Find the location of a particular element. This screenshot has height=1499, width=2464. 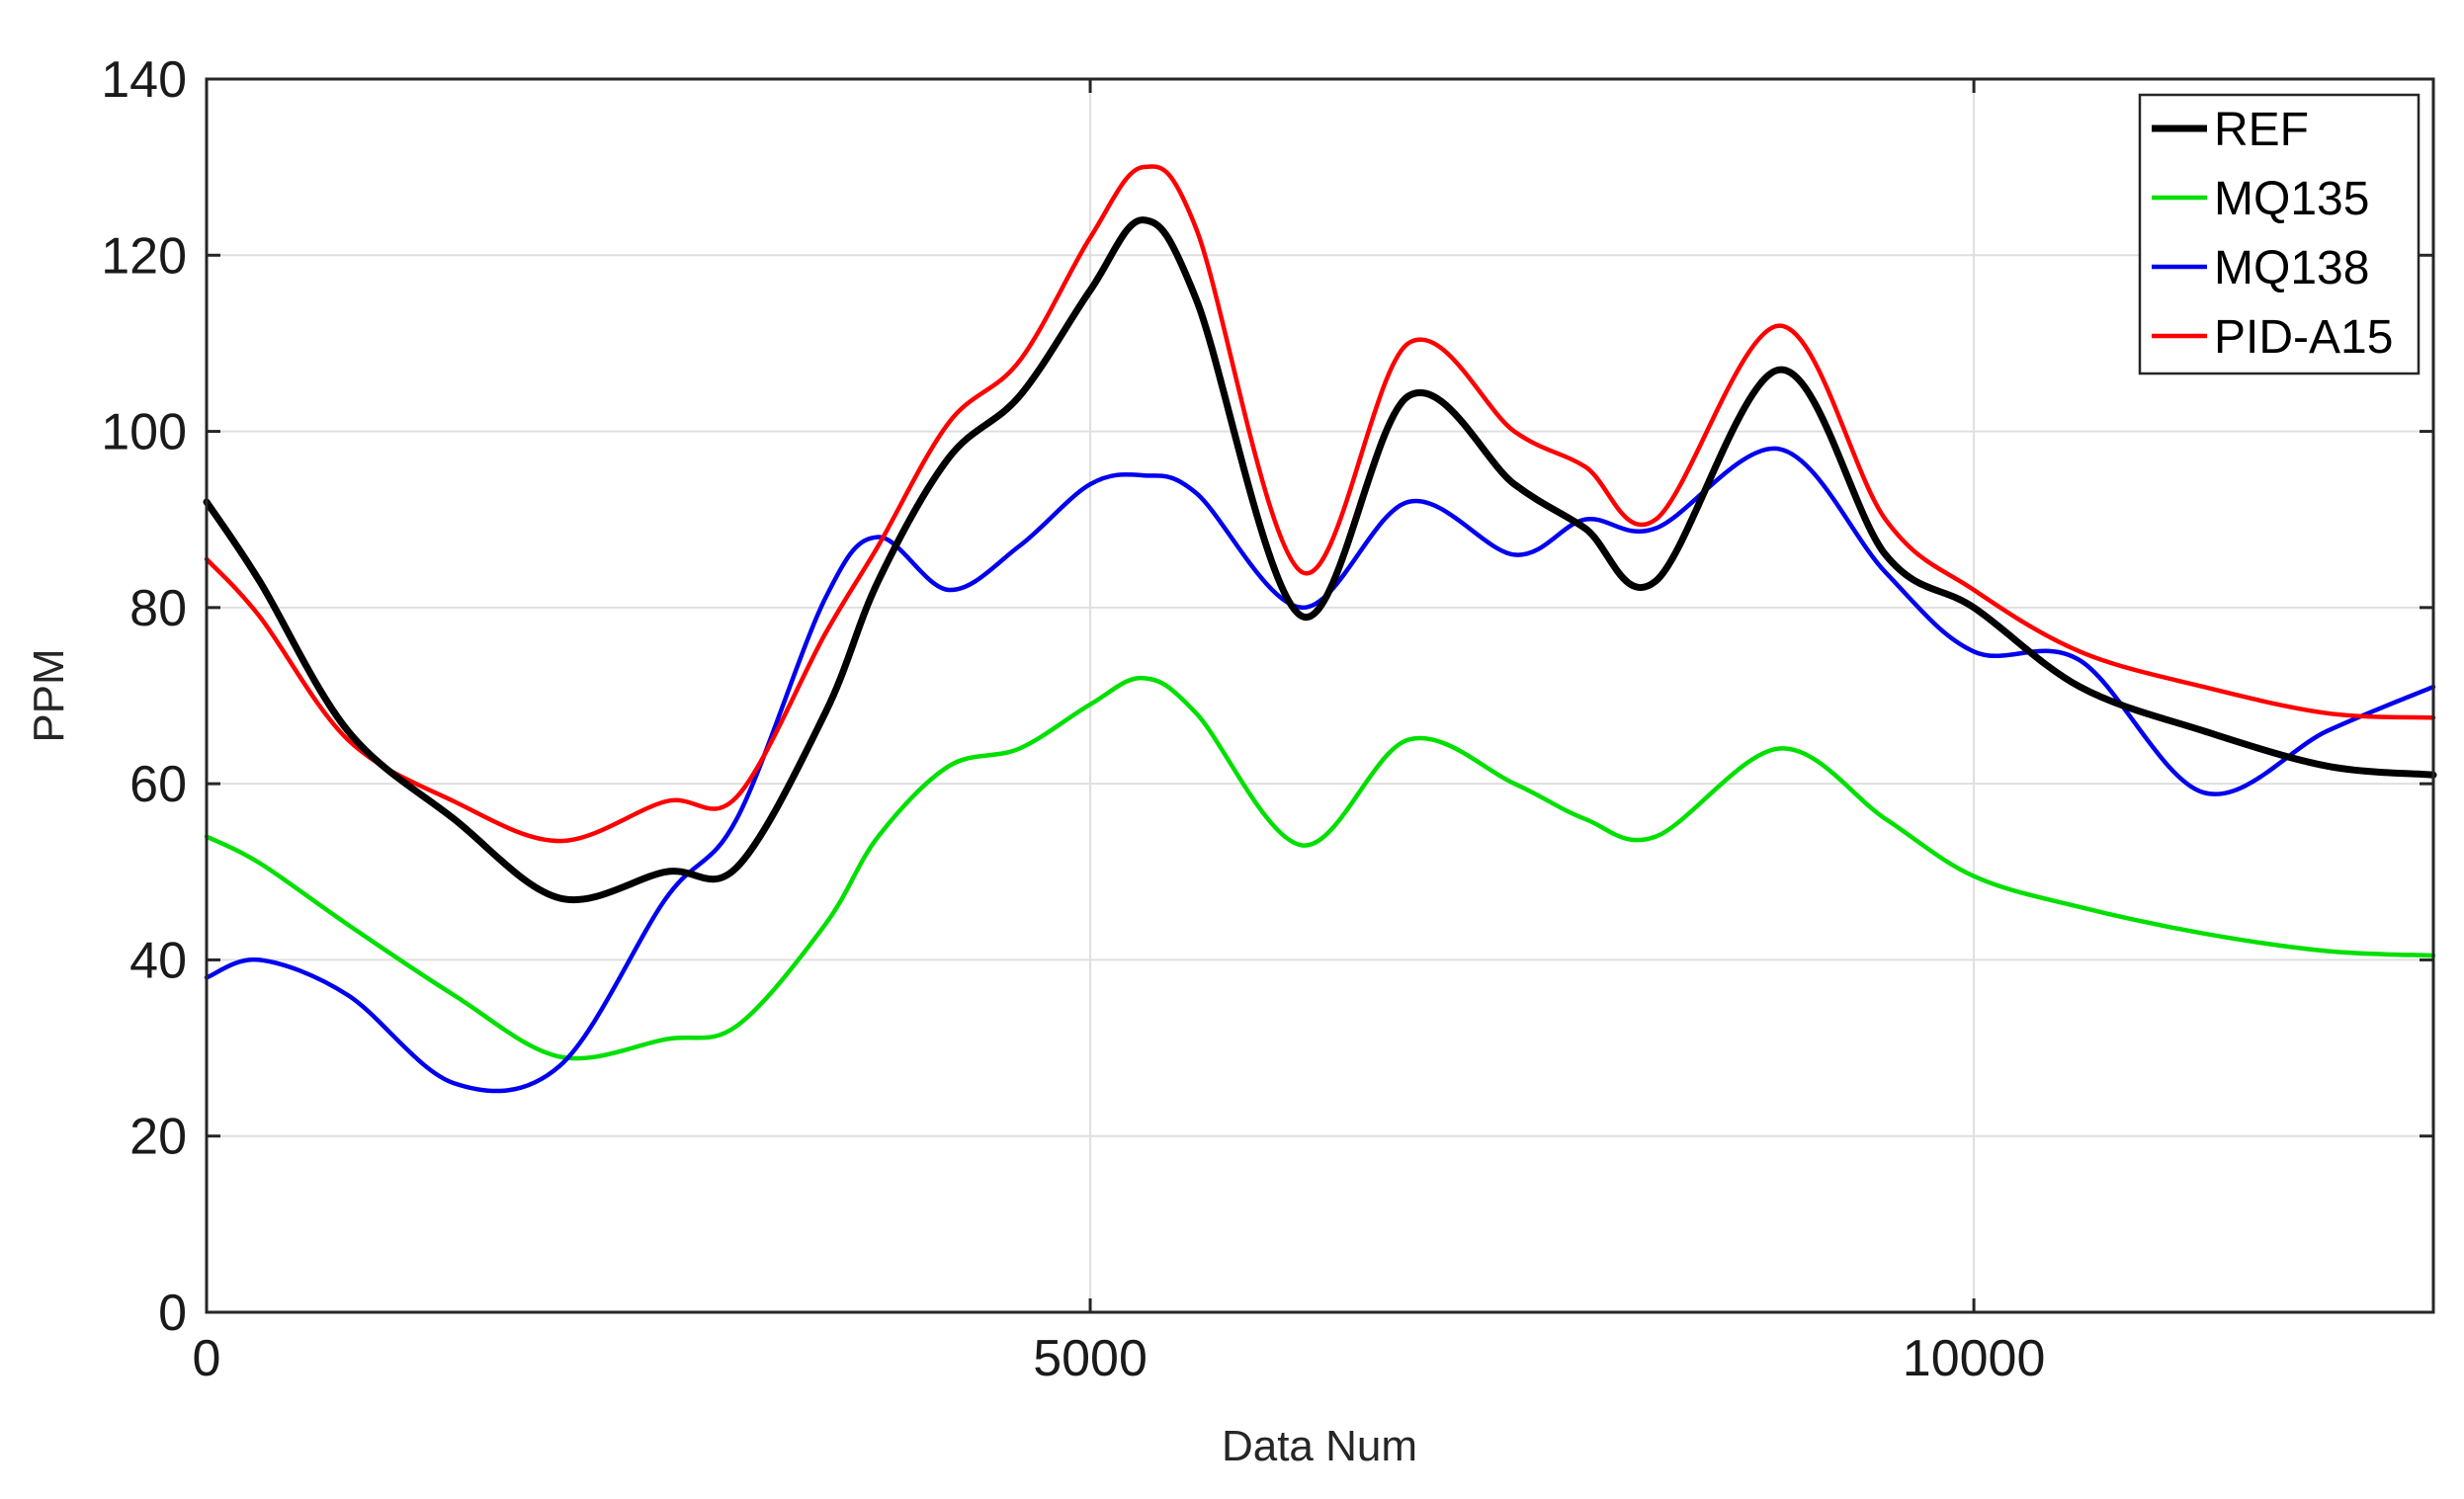

x-tick-label: 10000 is located at coordinates (1974, 1358).